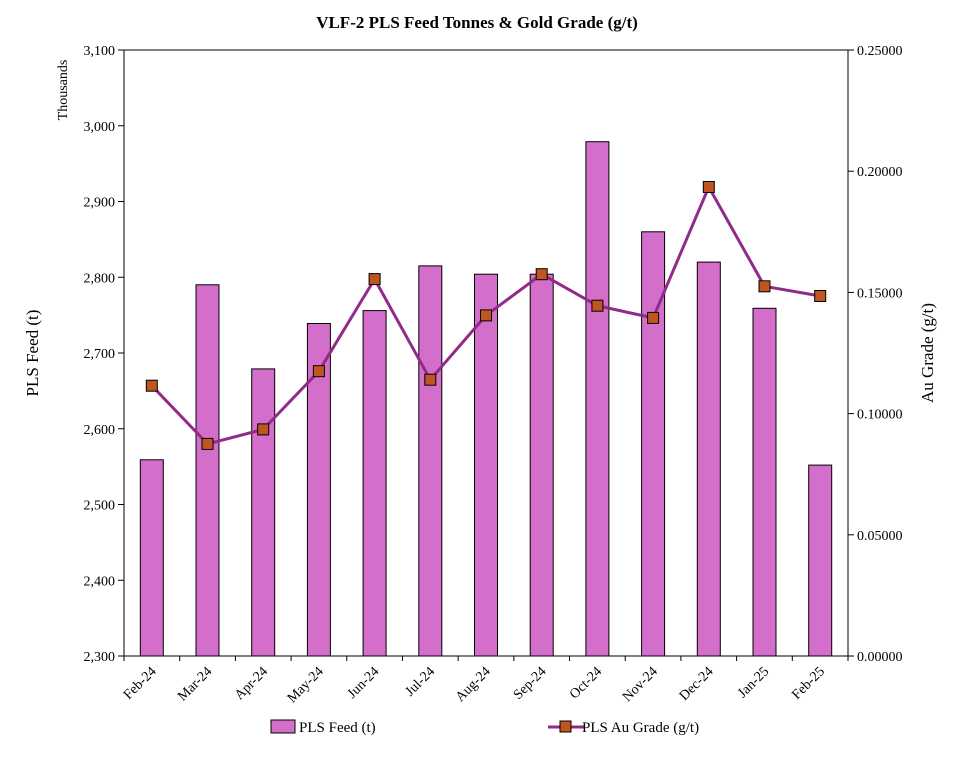 This screenshot has width=954, height=761. I want to click on x-tick-label: Jan-25, so click(753, 682).